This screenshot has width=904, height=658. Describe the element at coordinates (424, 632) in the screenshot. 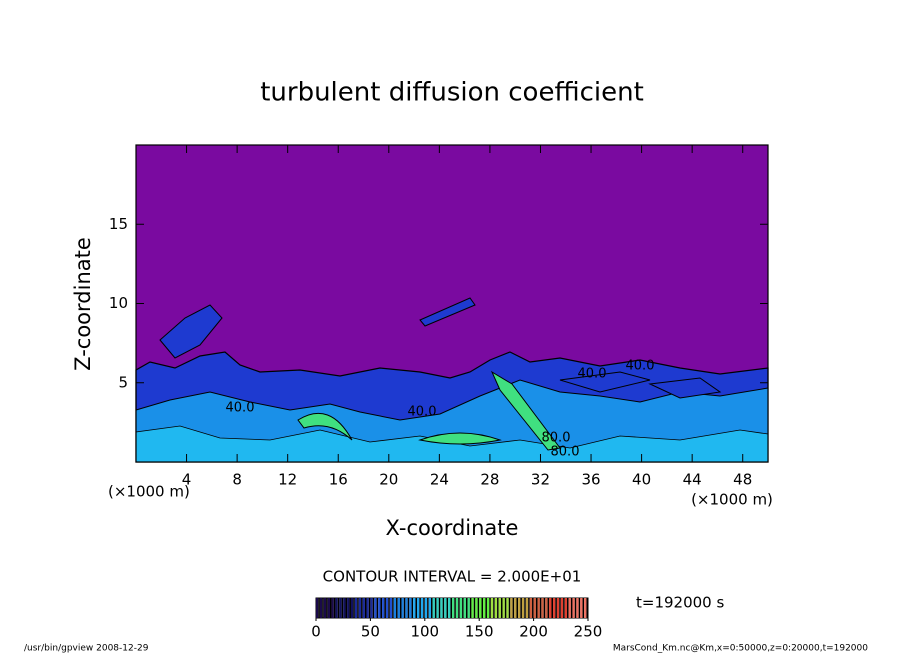

I see `colorbar-tick-label: 100` at that location.